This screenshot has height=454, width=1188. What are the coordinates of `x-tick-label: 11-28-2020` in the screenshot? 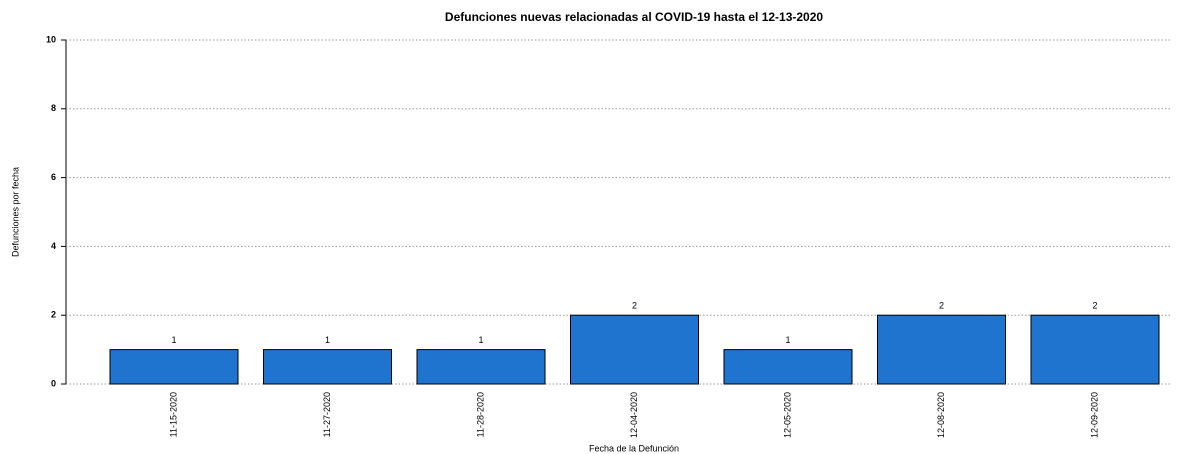 It's located at (480, 414).